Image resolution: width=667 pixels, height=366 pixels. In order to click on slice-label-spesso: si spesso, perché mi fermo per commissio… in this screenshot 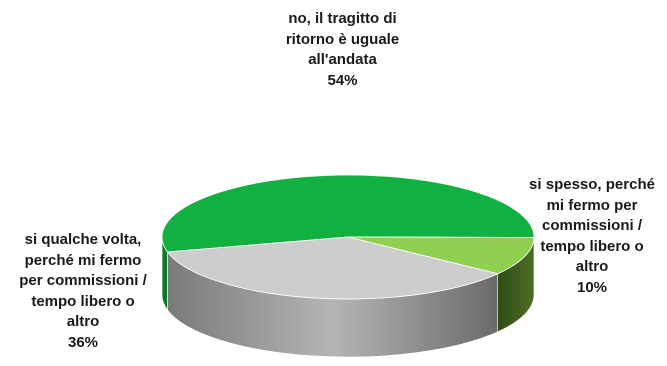, I will do `click(592, 236)`.